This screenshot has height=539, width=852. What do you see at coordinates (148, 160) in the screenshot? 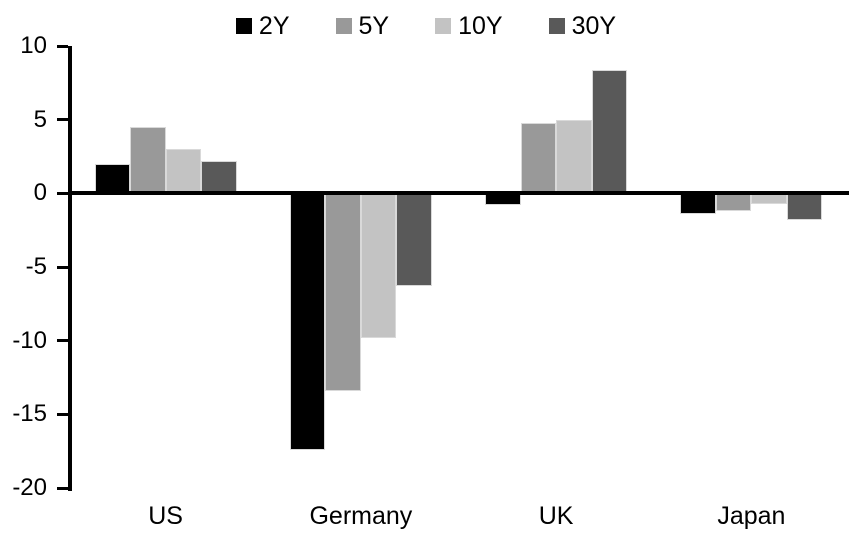
I see `bar-us-5y` at bounding box center [148, 160].